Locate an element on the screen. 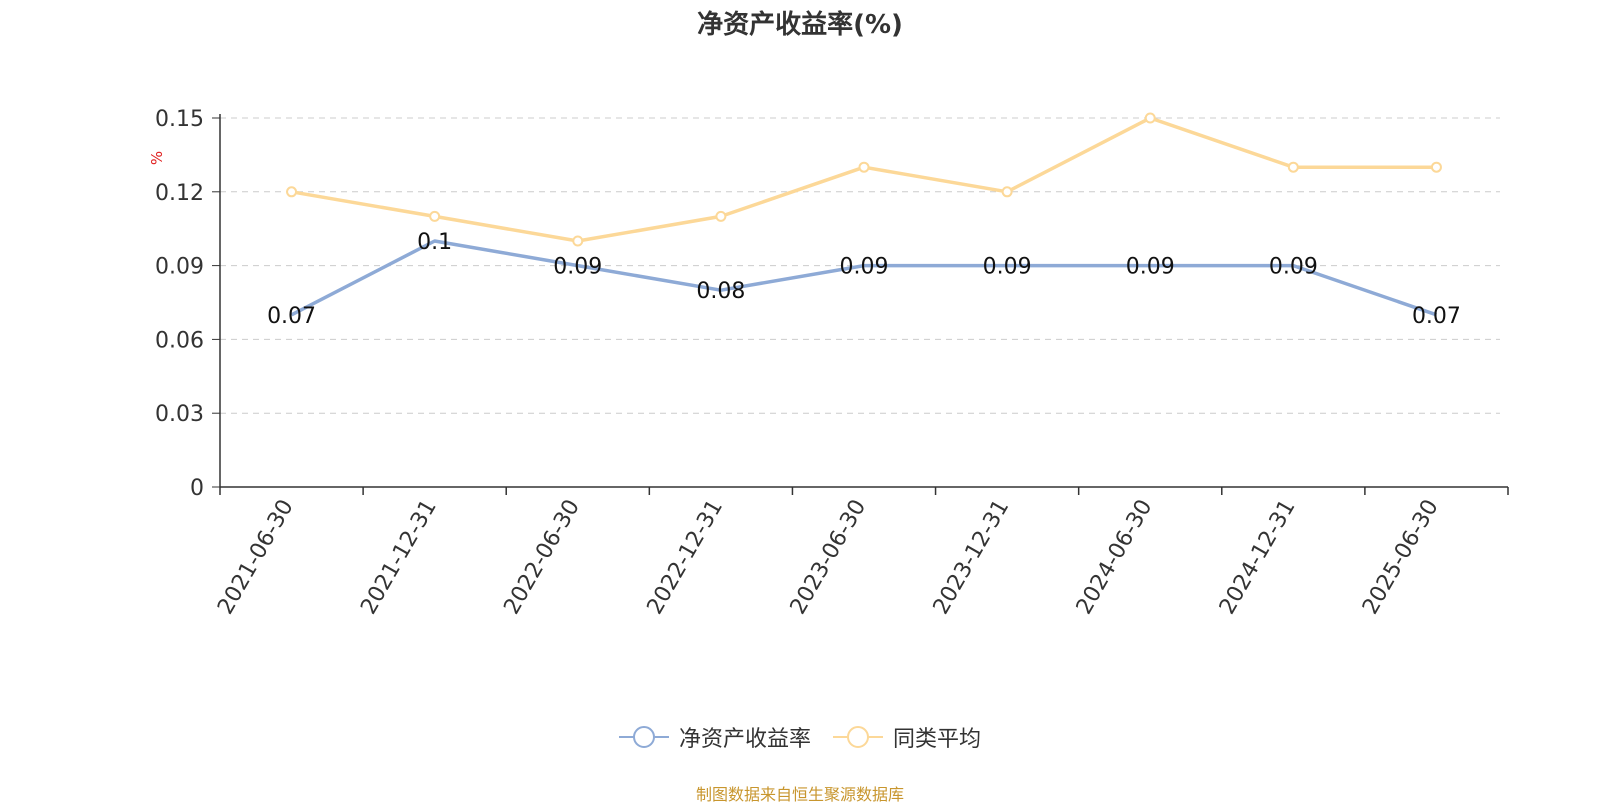 The width and height of the screenshot is (1600, 805). x-tick-label: 2025-06-30 is located at coordinates (1401, 557).